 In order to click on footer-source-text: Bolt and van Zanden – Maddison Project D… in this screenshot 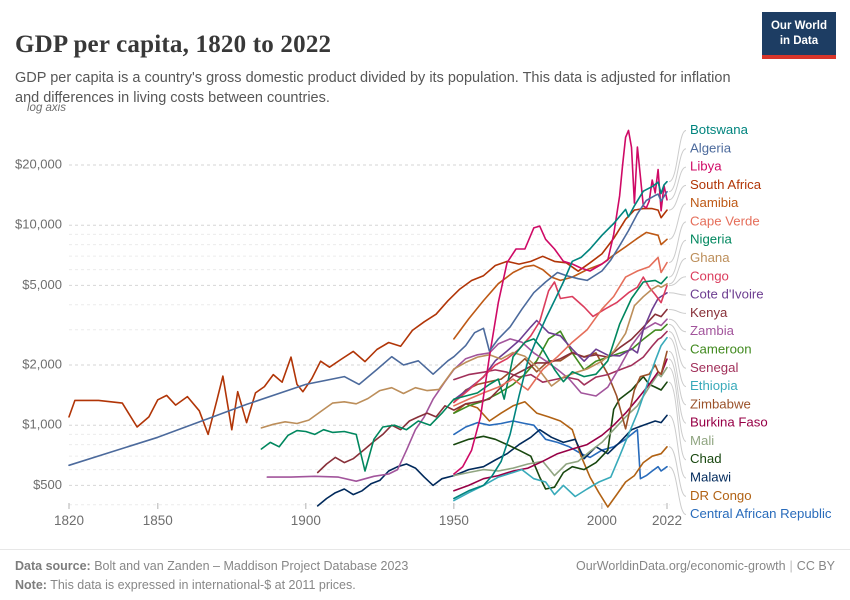, I will do `click(249, 566)`.